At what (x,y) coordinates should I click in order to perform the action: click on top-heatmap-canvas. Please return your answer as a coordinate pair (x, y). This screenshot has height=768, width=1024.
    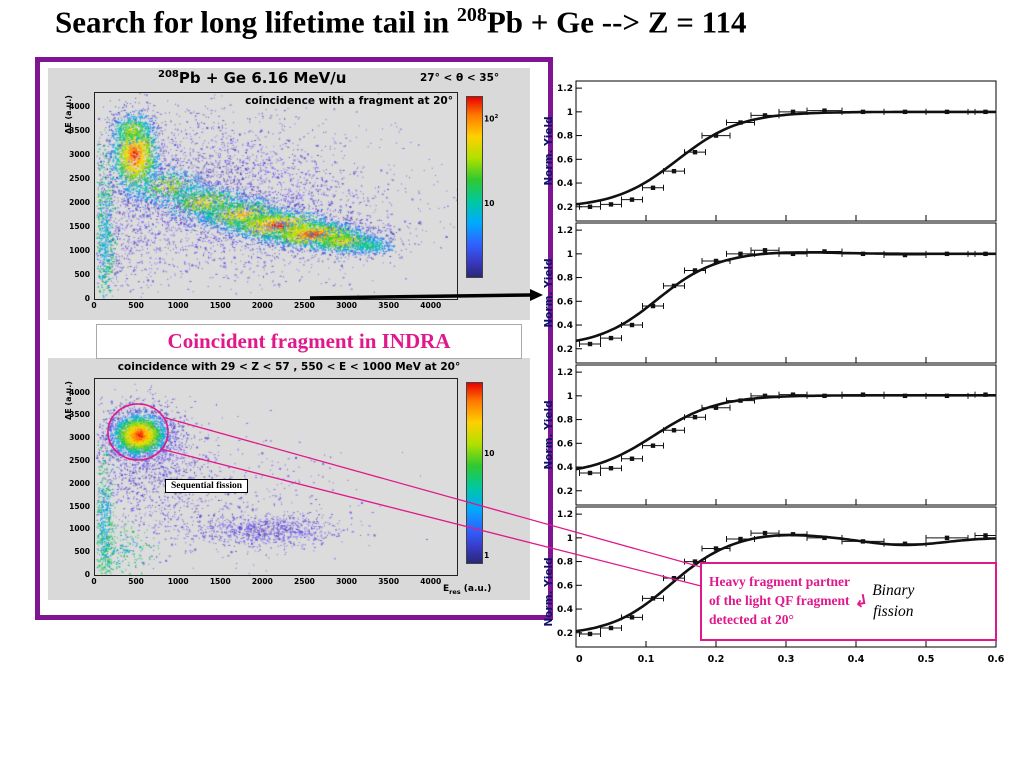
    Looking at the image, I should click on (276, 196).